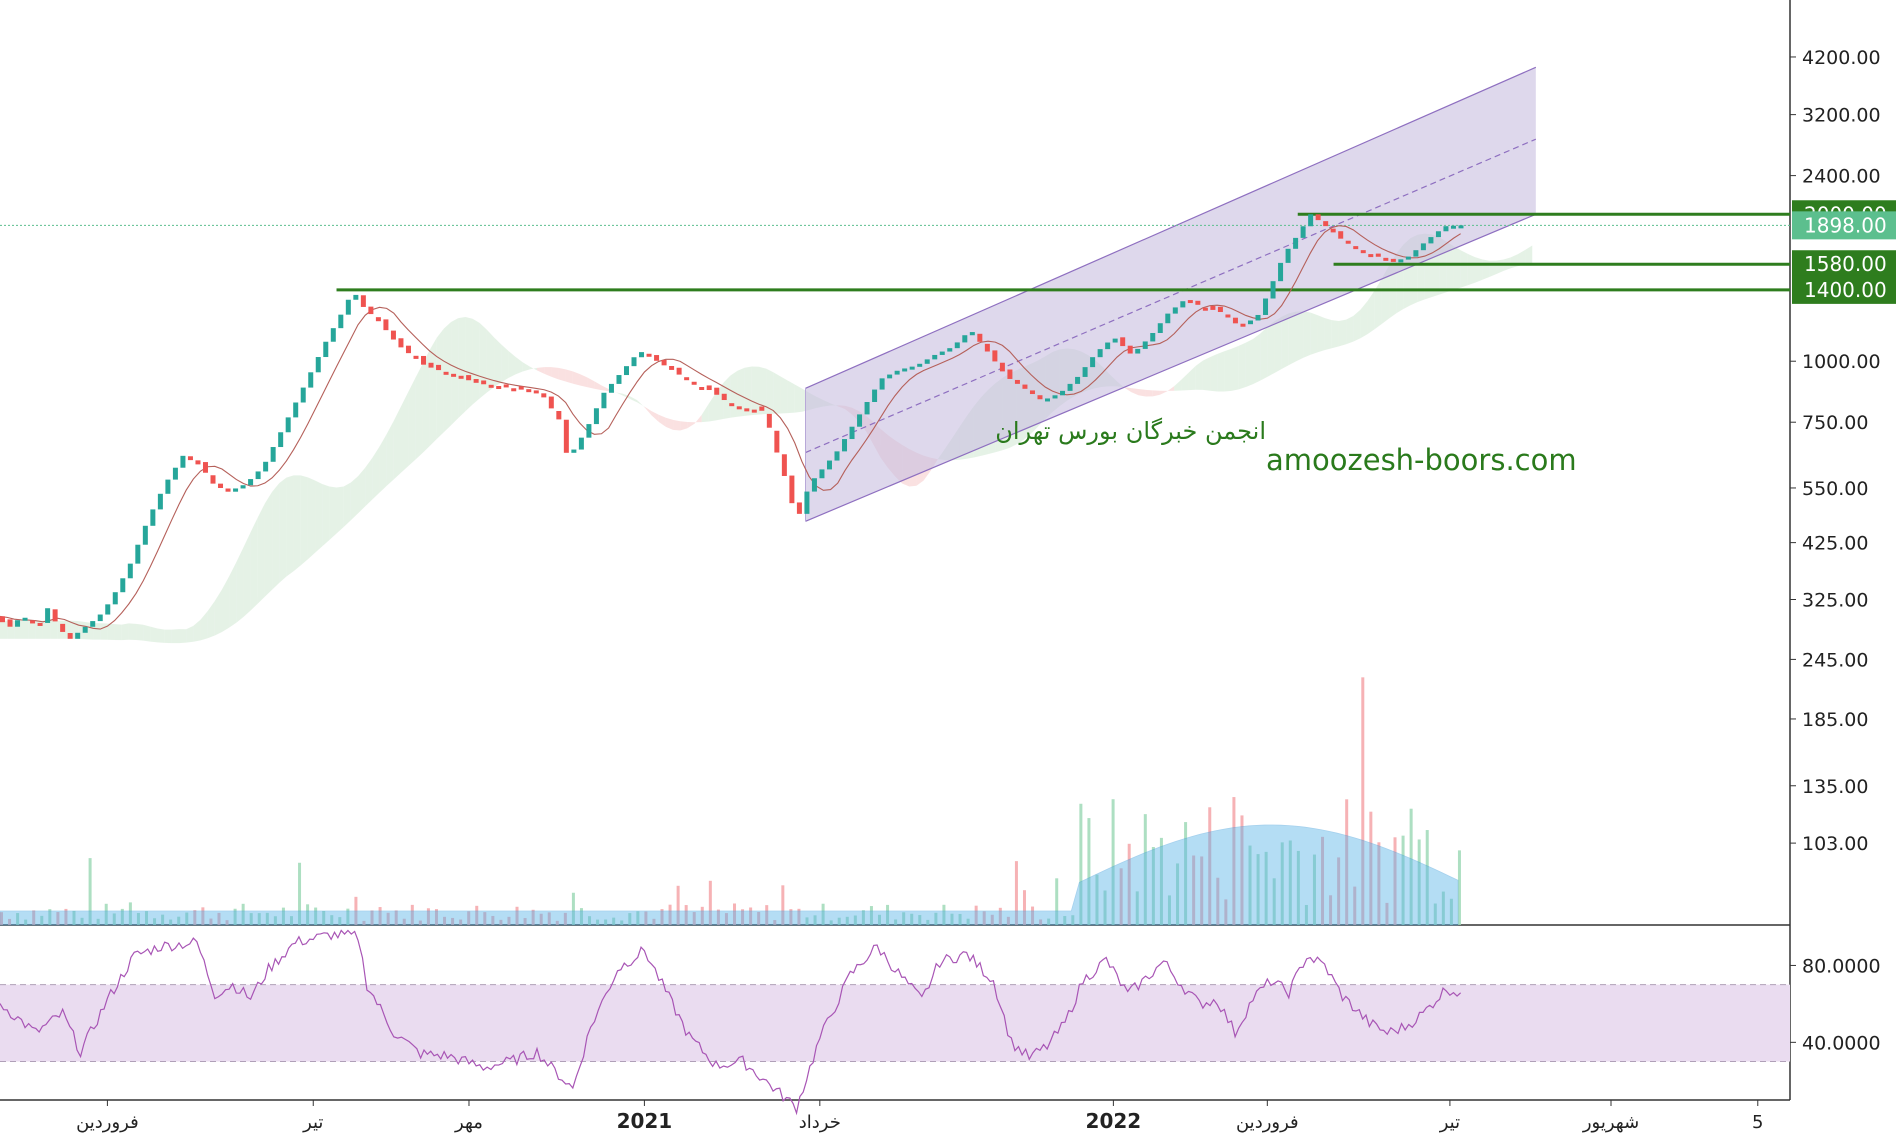  Describe the element at coordinates (1841, 177) in the screenshot. I see `price-tick-label: 2400.00` at that location.